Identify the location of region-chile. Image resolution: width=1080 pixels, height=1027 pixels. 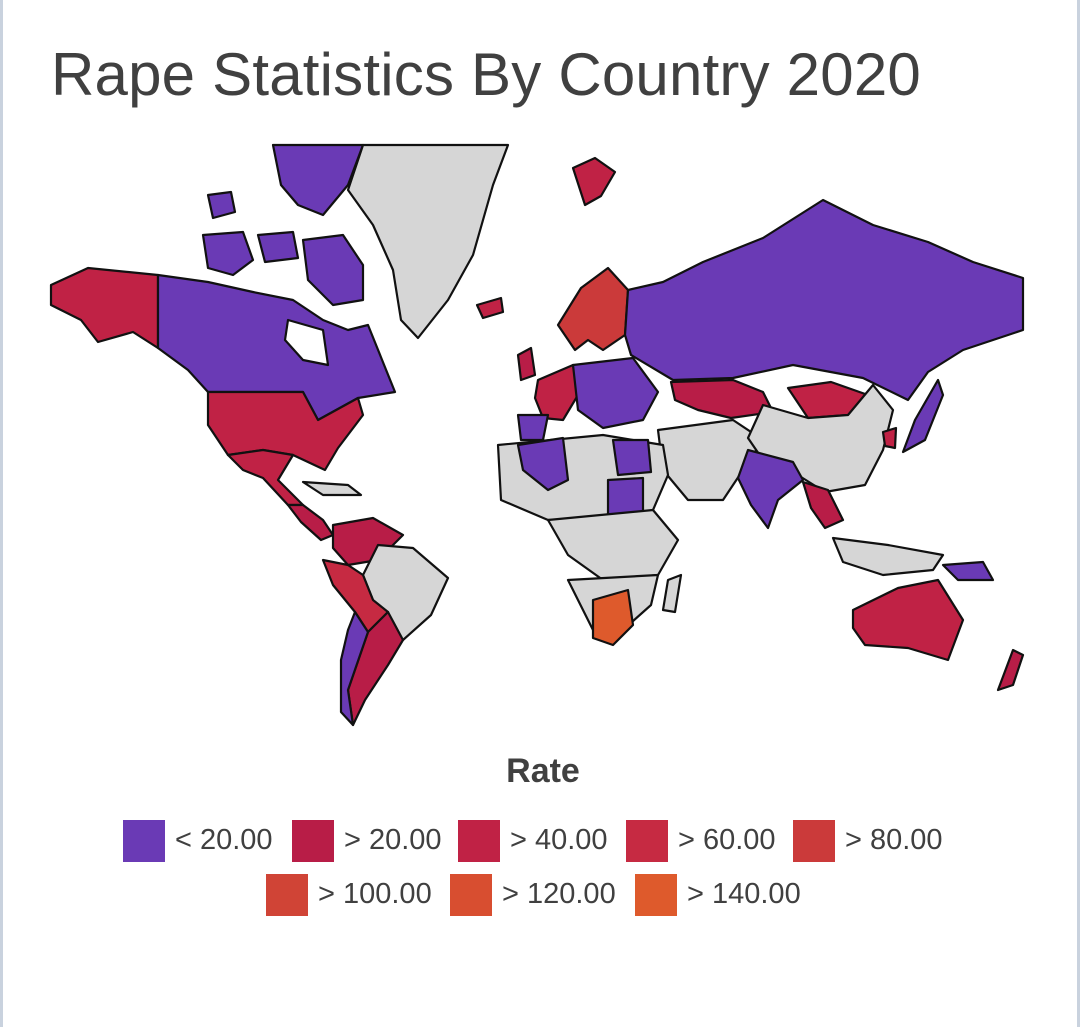
(354, 668).